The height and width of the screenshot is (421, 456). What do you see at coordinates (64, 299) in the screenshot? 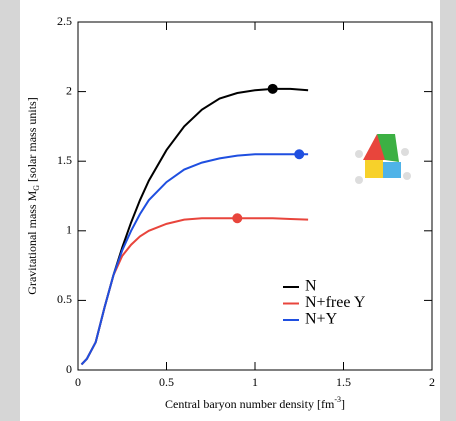
I see `y-tick-label: 0.5` at bounding box center [64, 299].